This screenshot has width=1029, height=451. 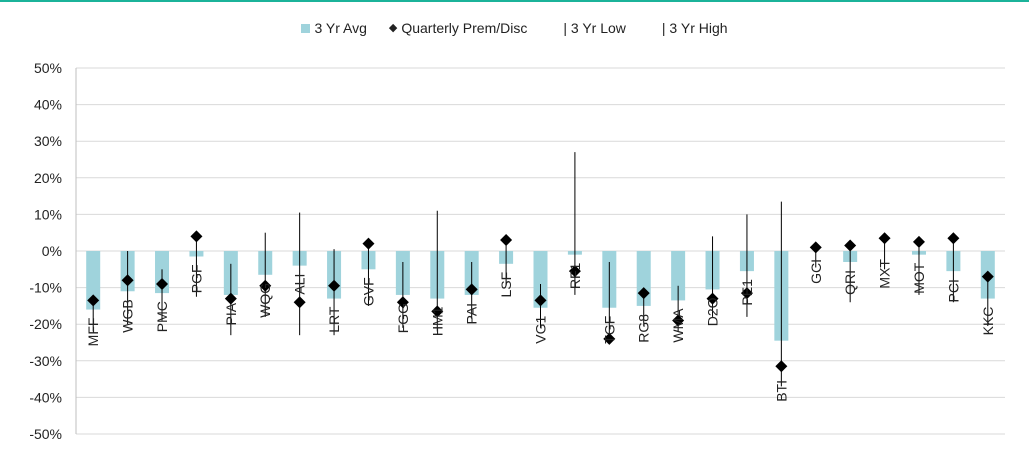 What do you see at coordinates (988, 321) in the screenshot?
I see `x-tick-label: KKC` at bounding box center [988, 321].